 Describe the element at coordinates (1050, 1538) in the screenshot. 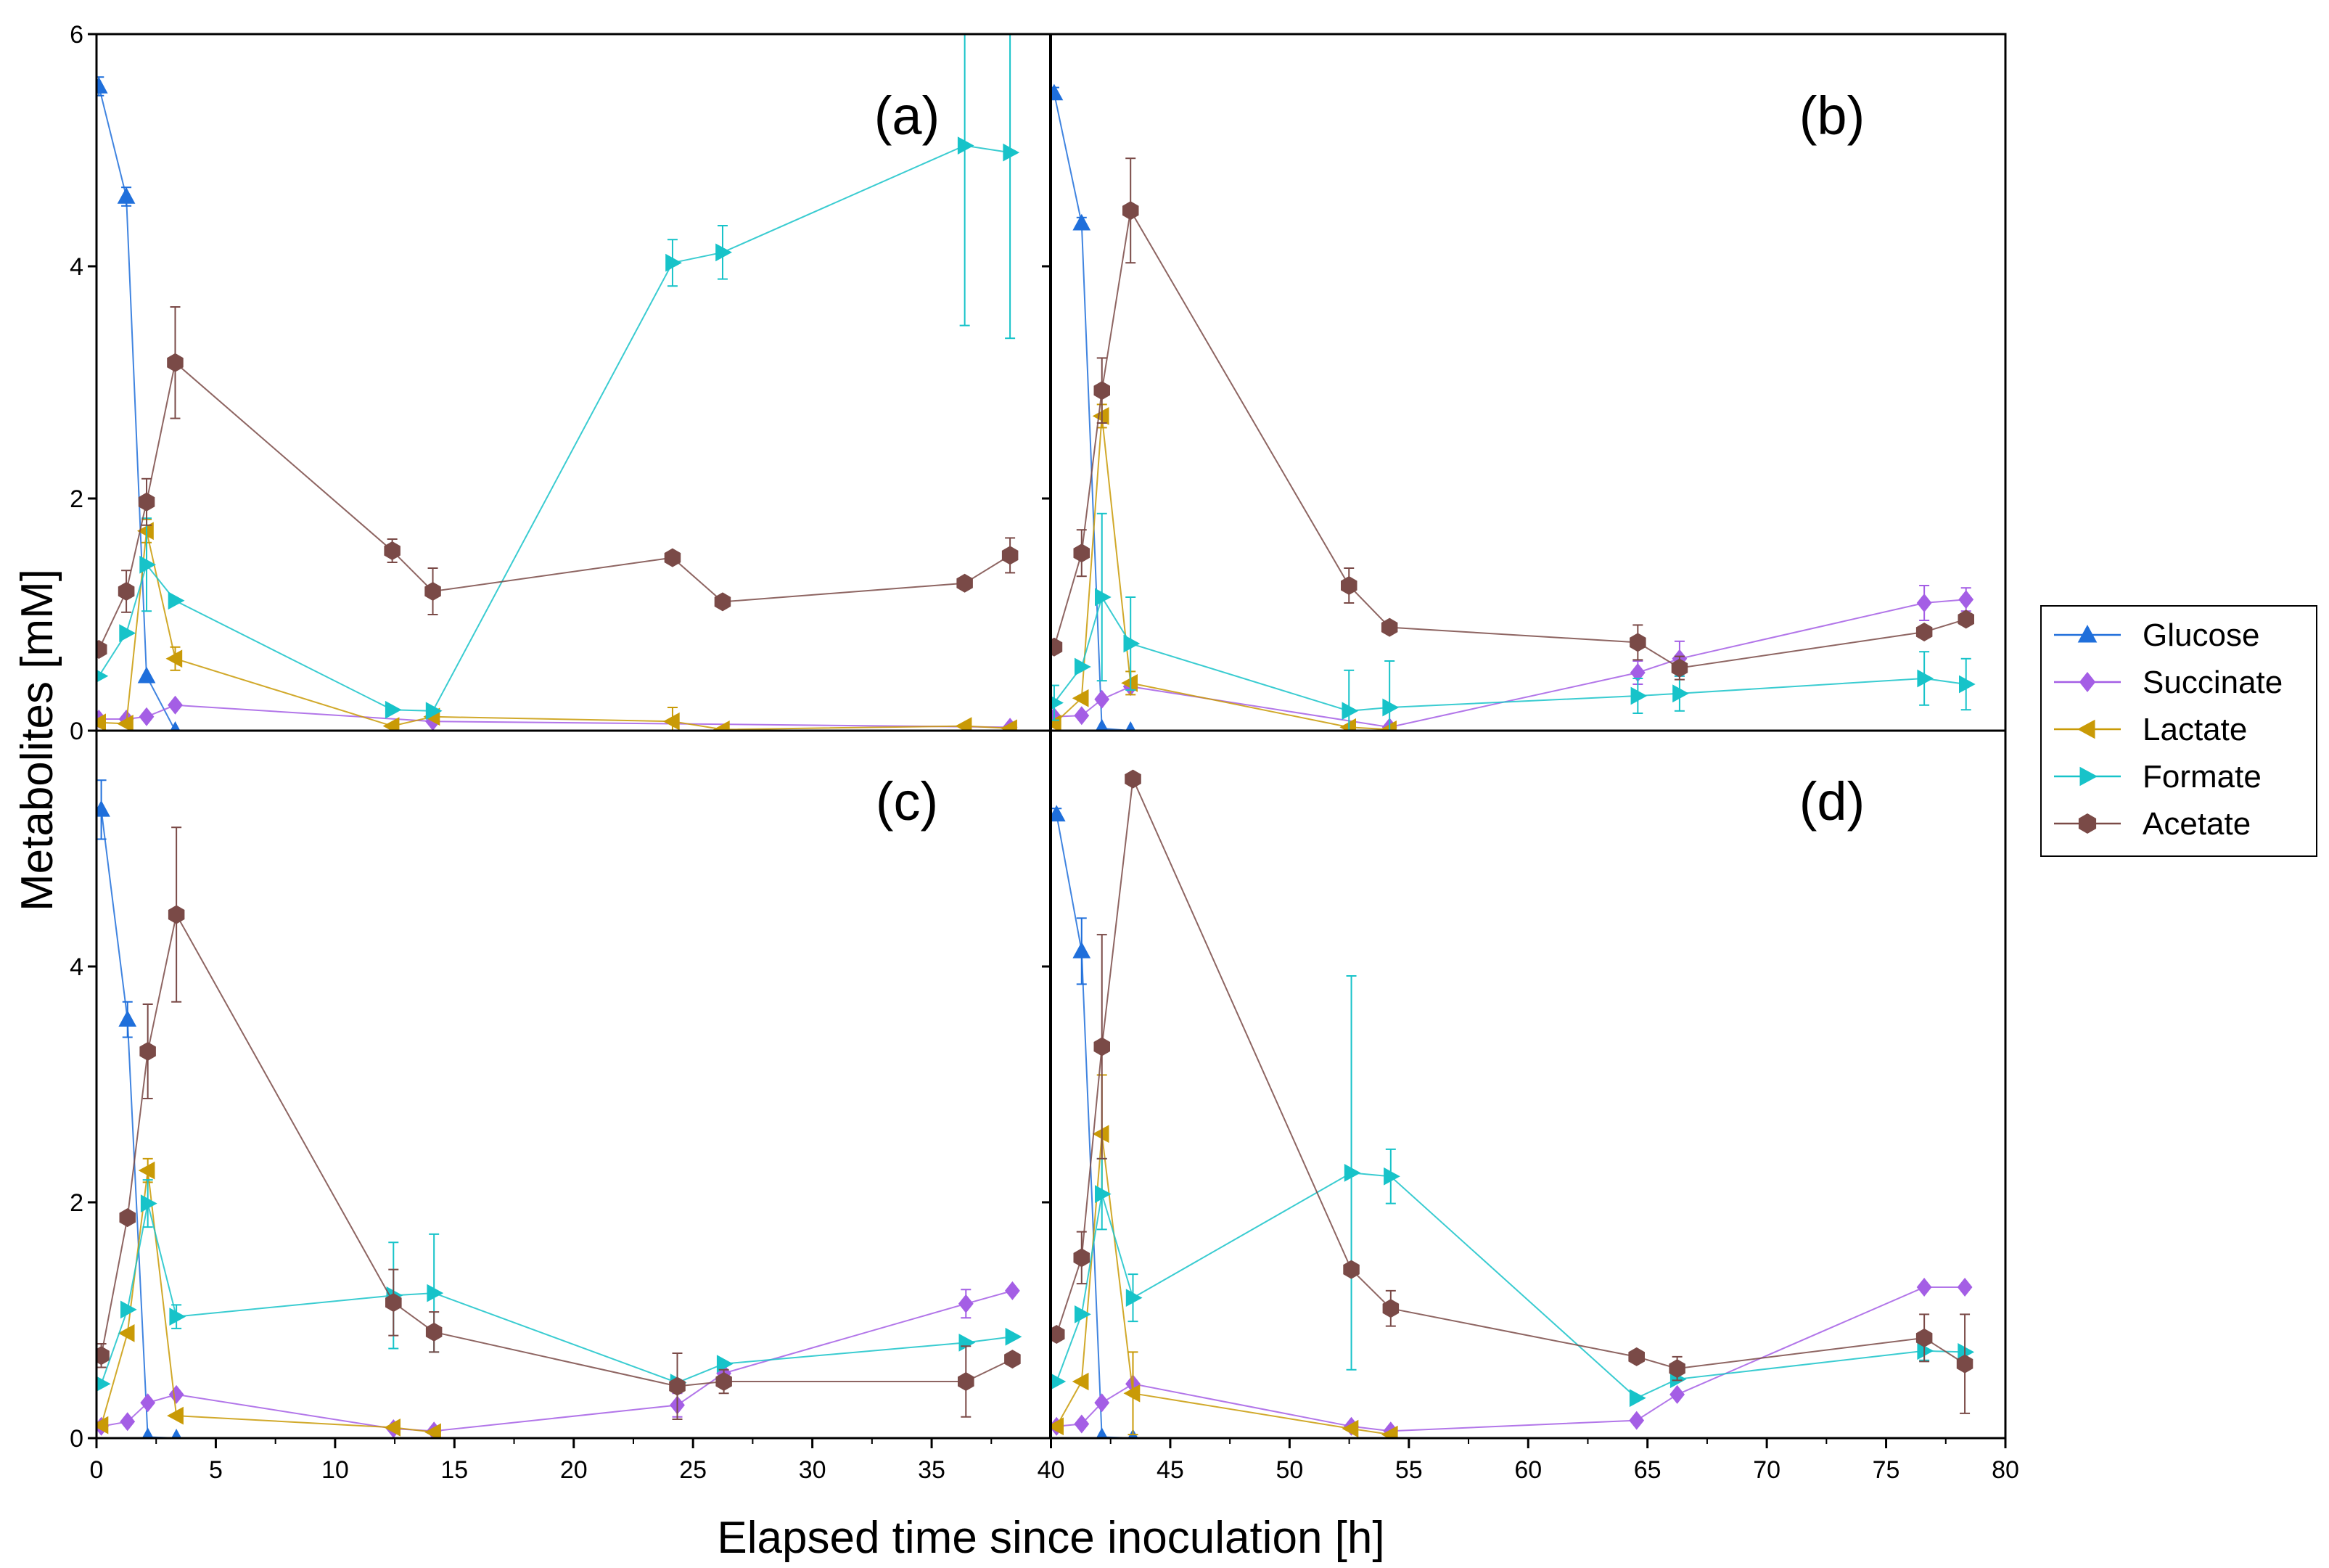

I see `x-axis-title: Elapsed time since inoculation [h]` at that location.